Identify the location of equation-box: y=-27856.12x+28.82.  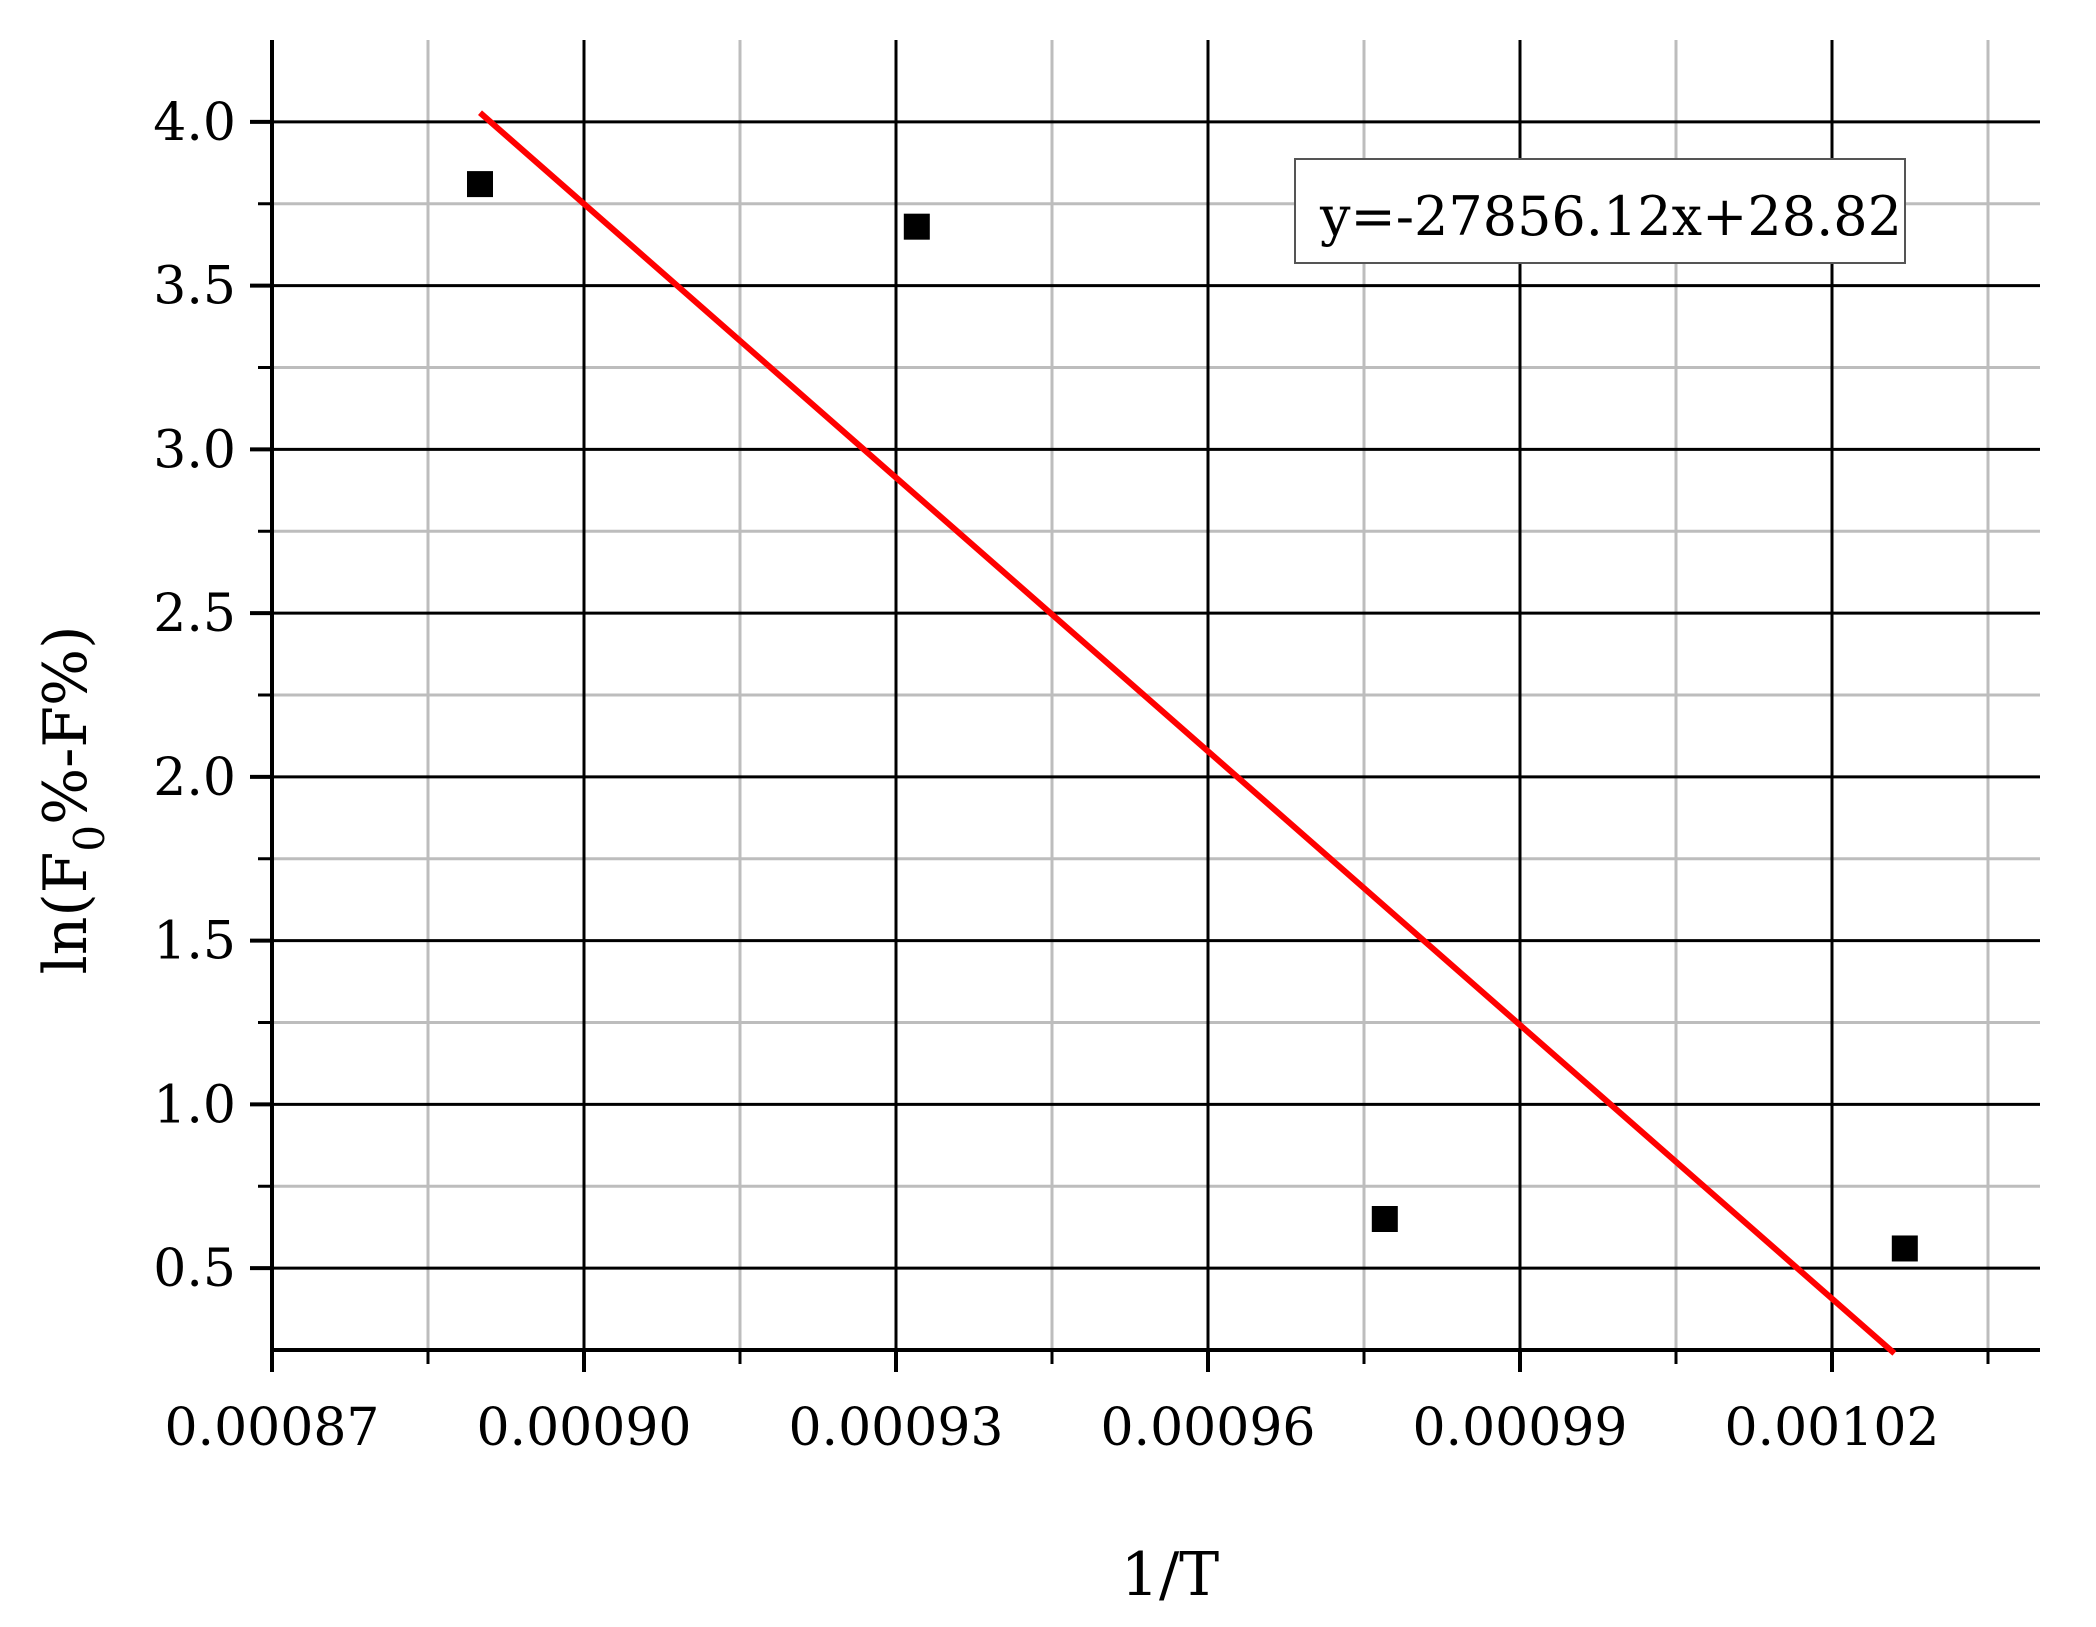
(1600, 211).